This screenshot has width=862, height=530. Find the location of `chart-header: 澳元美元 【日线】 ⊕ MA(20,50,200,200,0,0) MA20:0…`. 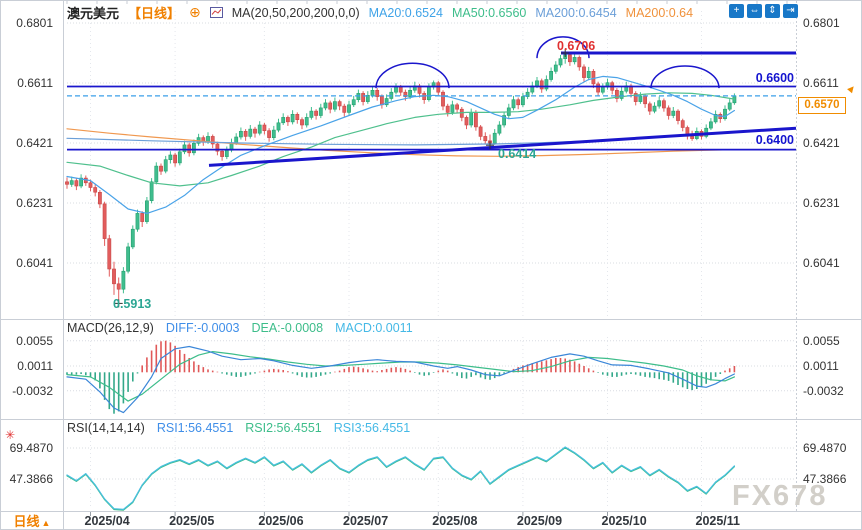

chart-header: 澳元美元 【日线】 ⊕ MA(20,50,200,200,0,0) MA20:0… is located at coordinates (380, 12).